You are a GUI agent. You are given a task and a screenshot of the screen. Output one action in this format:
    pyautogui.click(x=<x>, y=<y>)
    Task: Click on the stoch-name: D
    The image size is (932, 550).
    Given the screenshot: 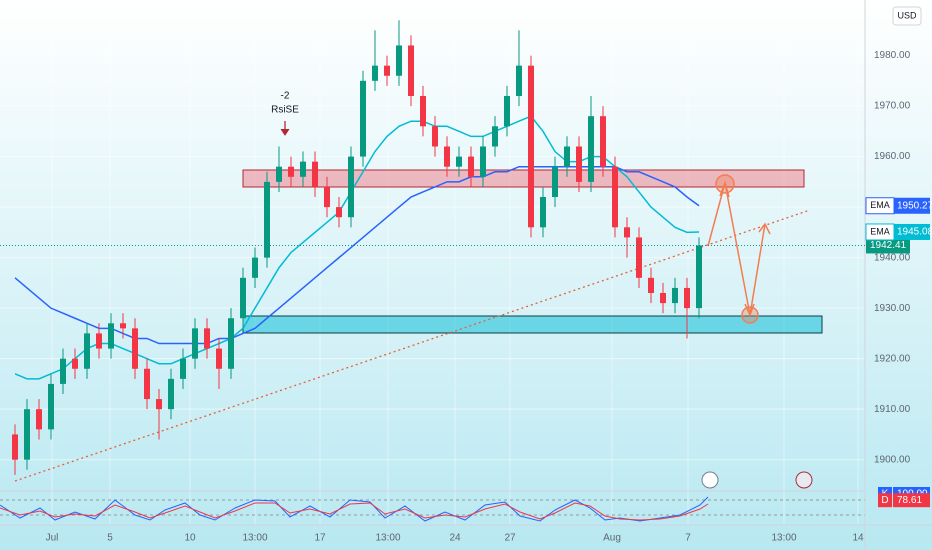 What is the action you would take?
    pyautogui.click(x=884, y=500)
    